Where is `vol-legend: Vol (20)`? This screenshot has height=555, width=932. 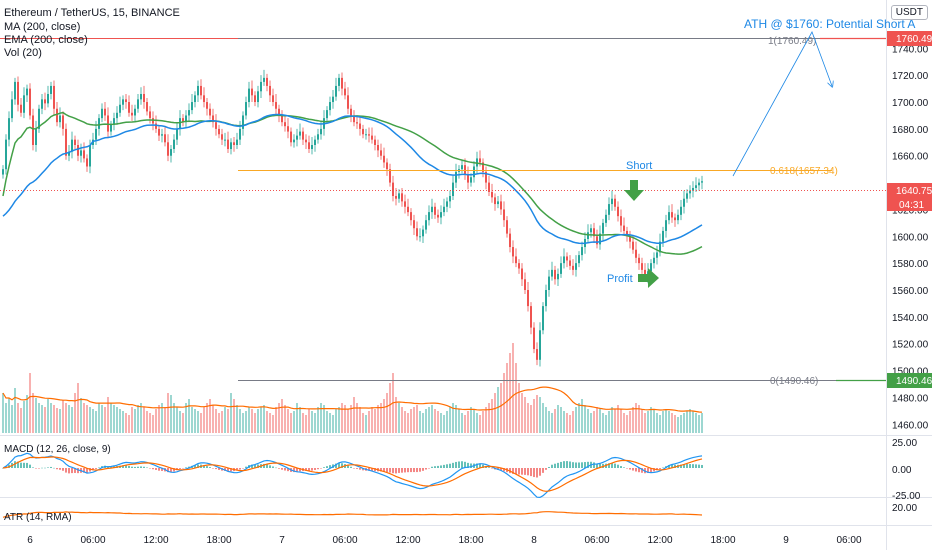 vol-legend: Vol (20) is located at coordinates (23, 53).